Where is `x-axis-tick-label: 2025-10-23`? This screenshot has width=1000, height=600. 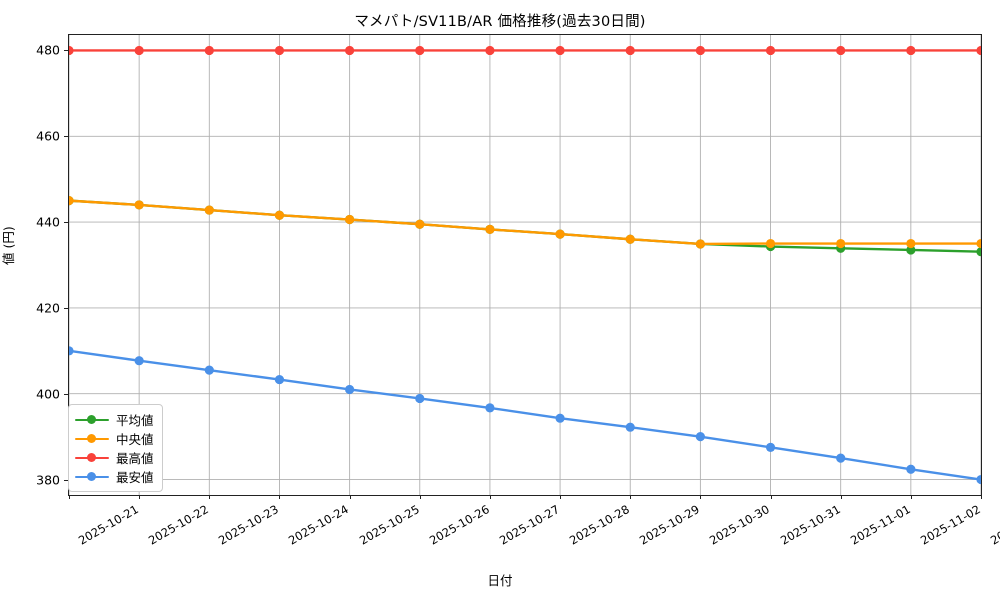 x-axis-tick-label: 2025-10-23 is located at coordinates (249, 525).